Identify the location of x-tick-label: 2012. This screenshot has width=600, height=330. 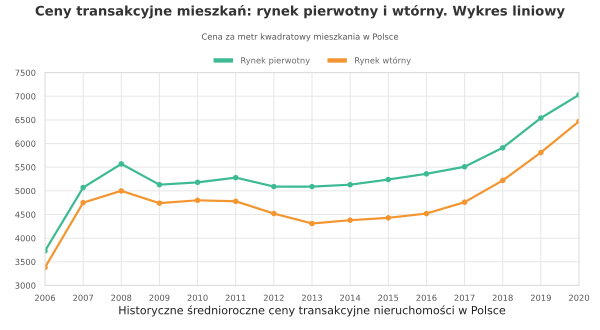
(274, 297).